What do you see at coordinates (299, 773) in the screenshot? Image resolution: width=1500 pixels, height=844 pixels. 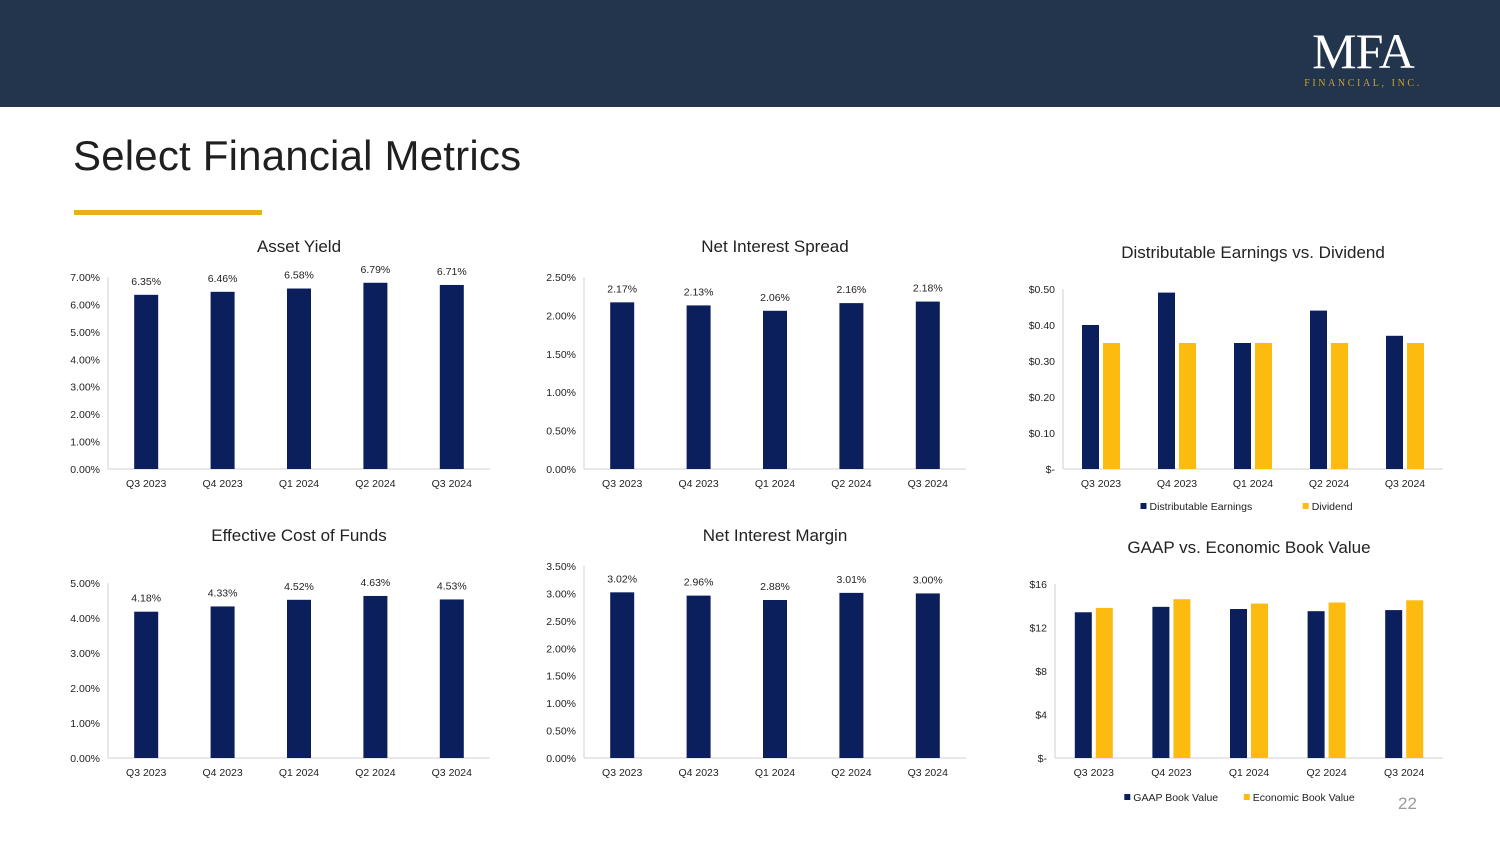 I see `x-tick-label: Q1 2024` at bounding box center [299, 773].